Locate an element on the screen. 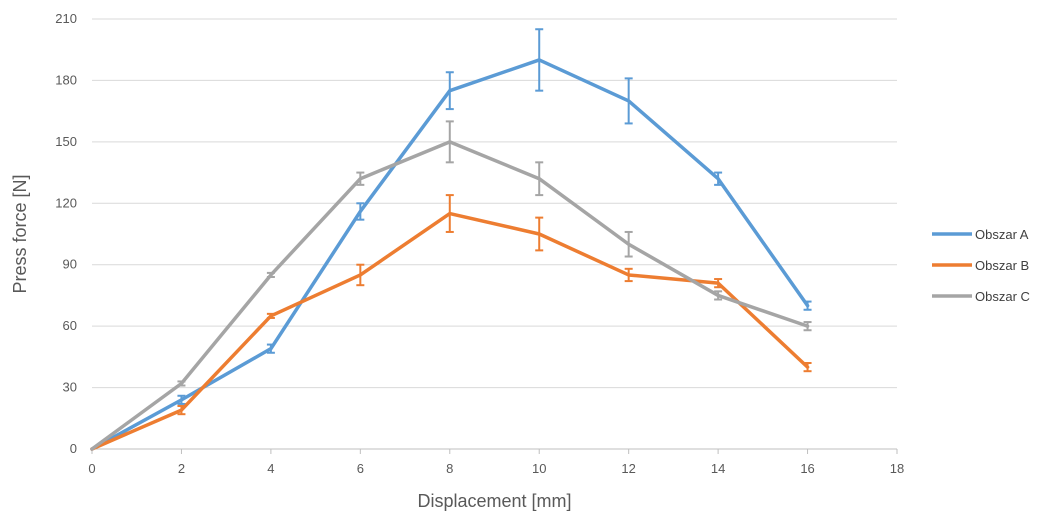 This screenshot has width=1041, height=518. x-tick-label: 6 is located at coordinates (360, 468).